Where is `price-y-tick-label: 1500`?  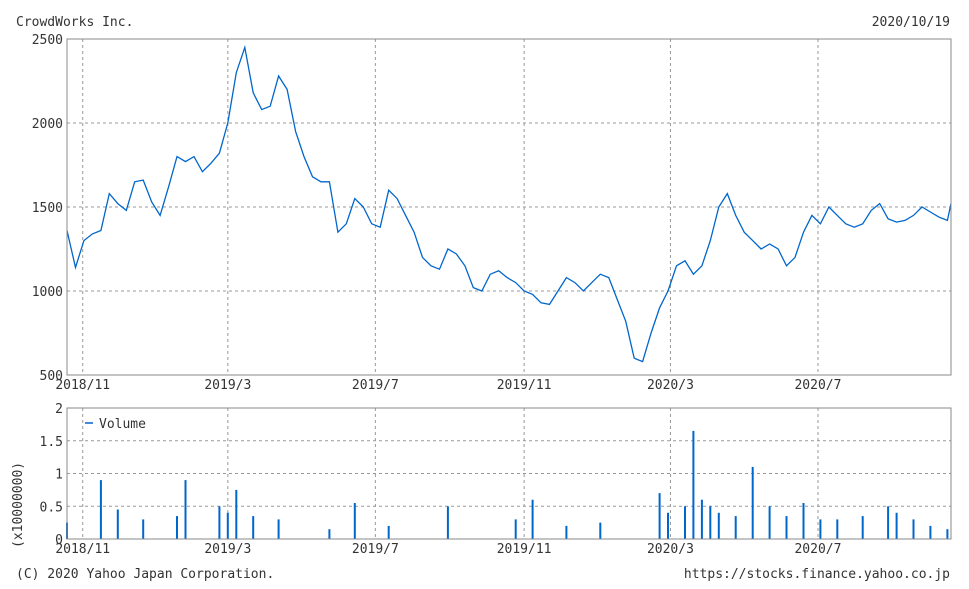 price-y-tick-label: 1500 is located at coordinates (47, 208).